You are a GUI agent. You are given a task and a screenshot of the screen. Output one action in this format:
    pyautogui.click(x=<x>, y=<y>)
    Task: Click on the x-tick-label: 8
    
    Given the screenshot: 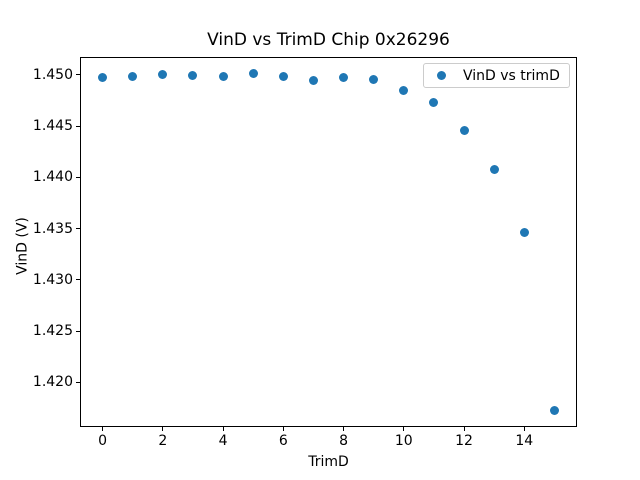 What is the action you would take?
    pyautogui.click(x=343, y=441)
    